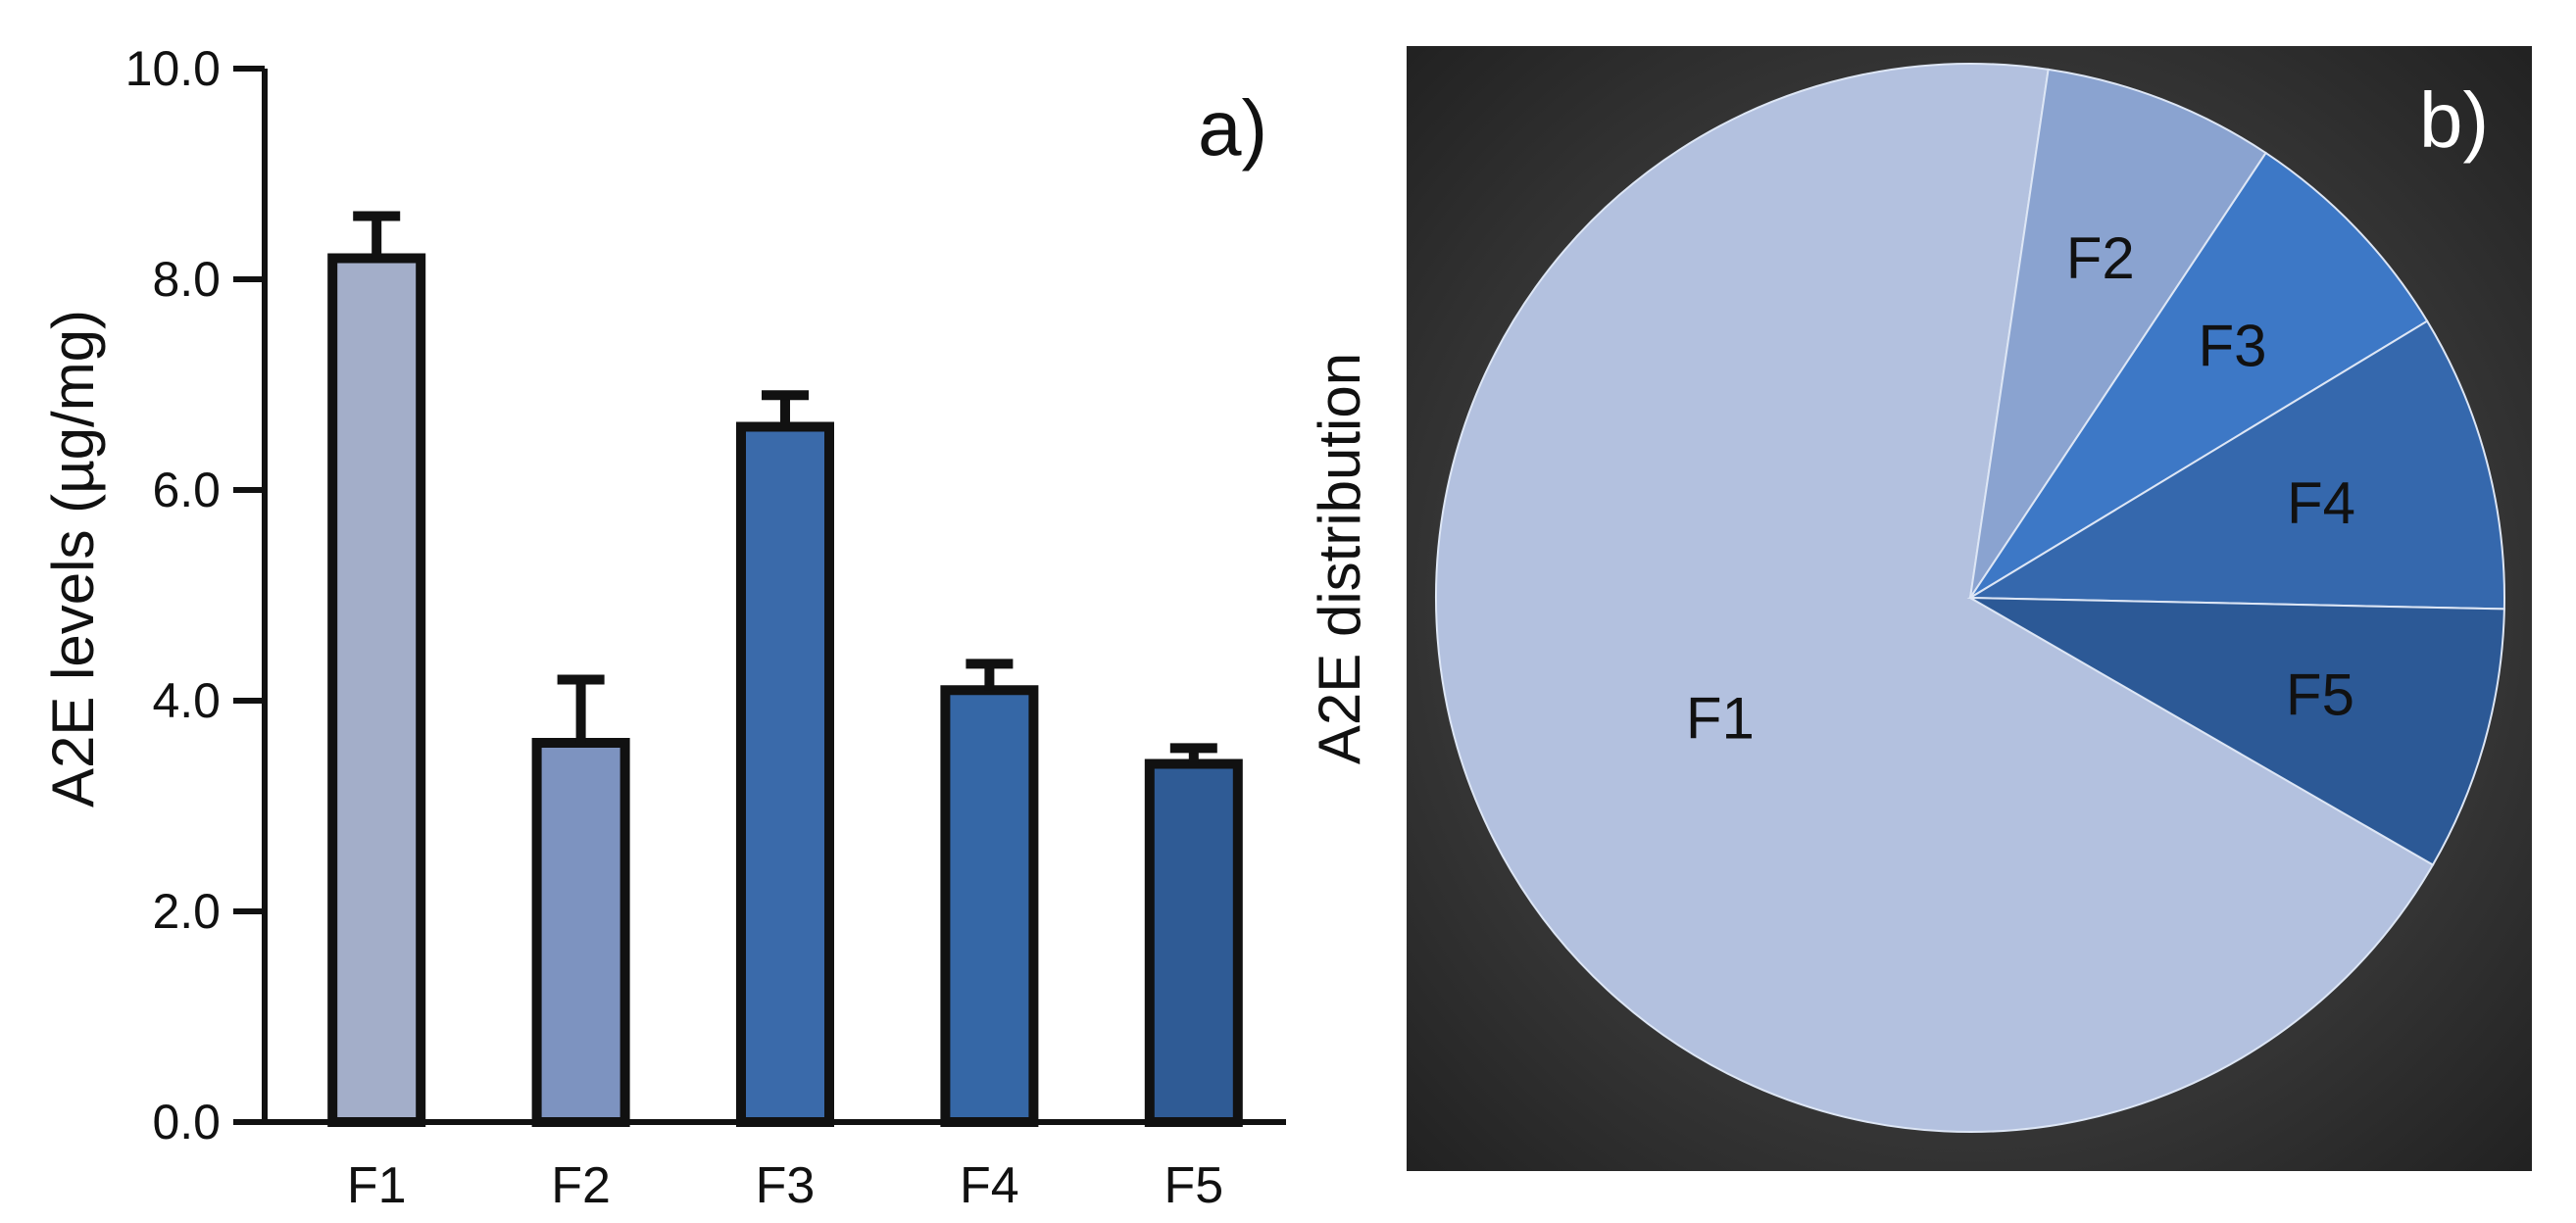  I want to click on x-tick-label-f3: F3, so click(786, 1185).